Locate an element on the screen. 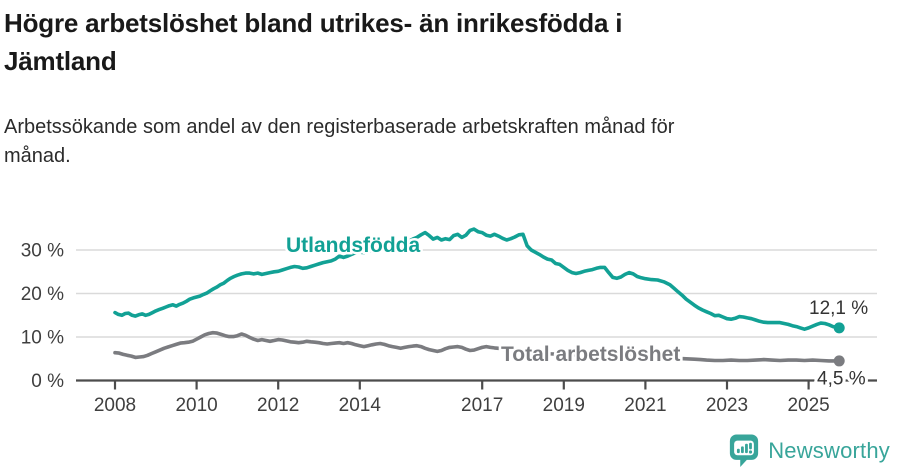 The width and height of the screenshot is (900, 474). y-tick-label: 20 % is located at coordinates (42, 294).